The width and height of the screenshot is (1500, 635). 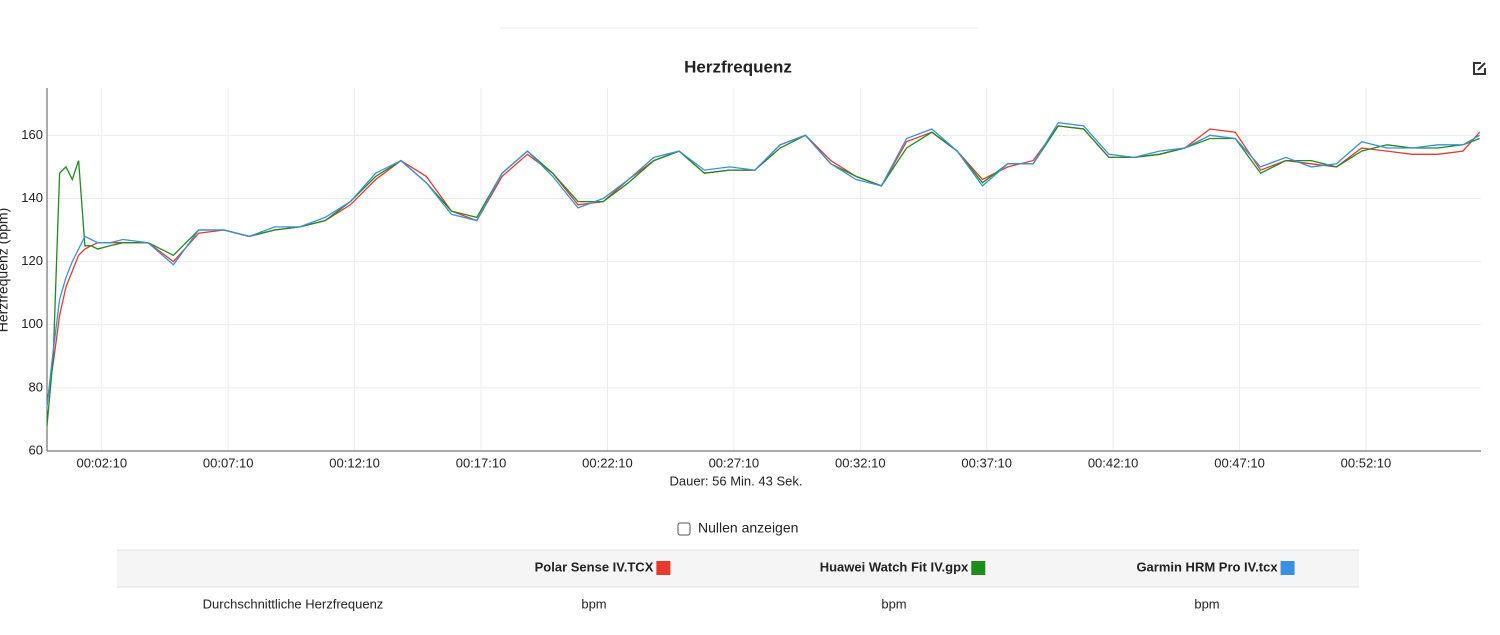 I want to click on table-row-label: Durchschnittliche Herzfrequenz, so click(x=293, y=603).